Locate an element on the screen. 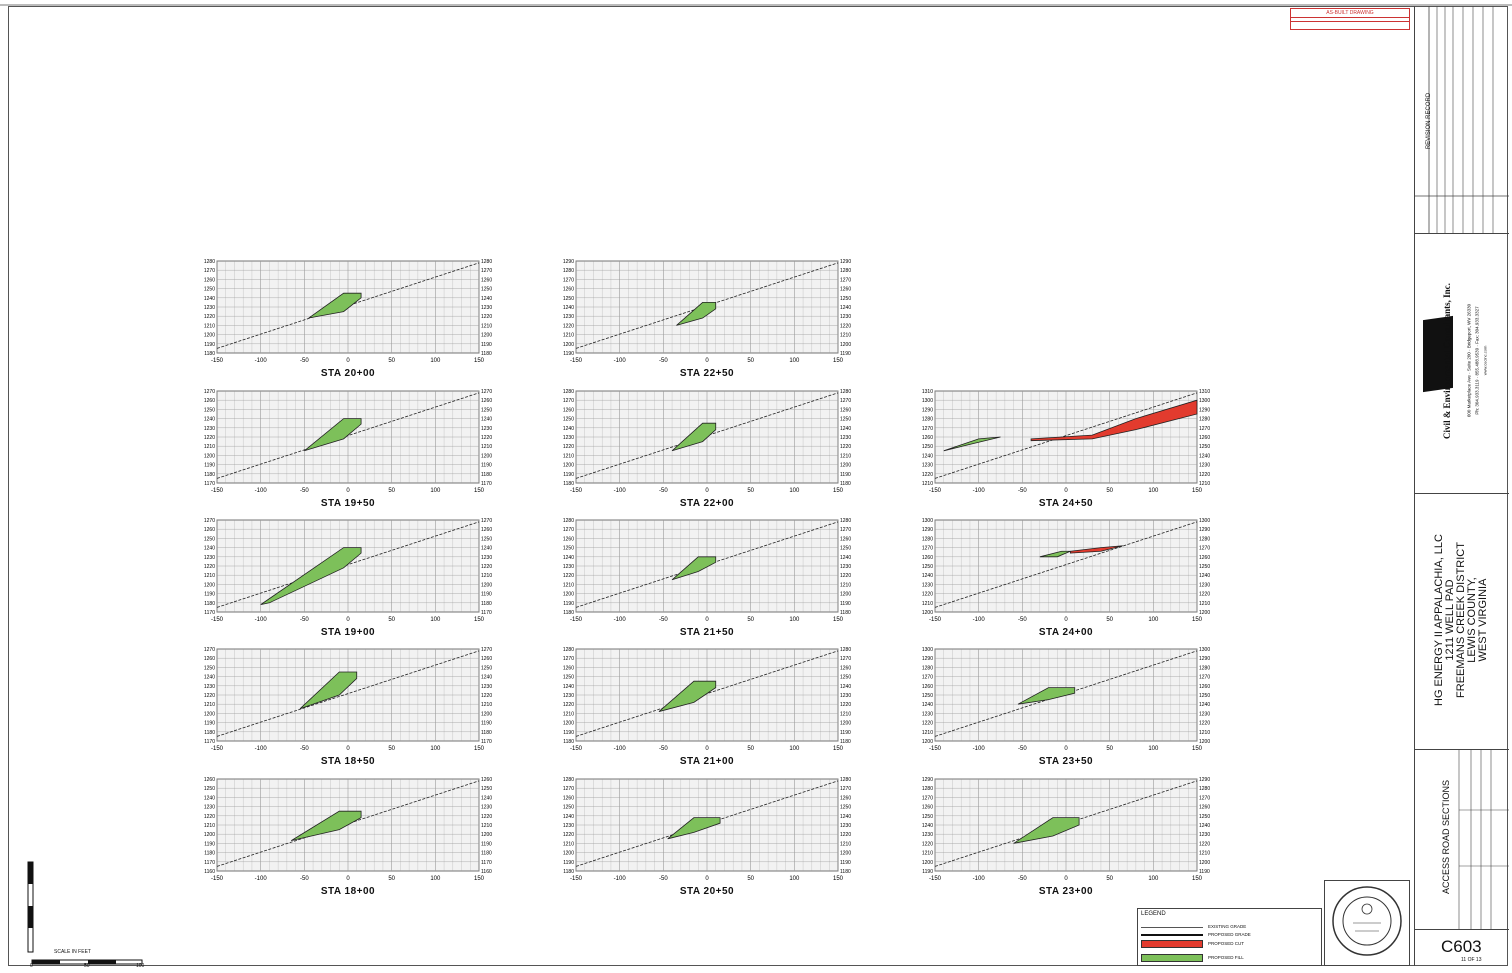  elev-tick-right: 1310 is located at coordinates (1204, 392).